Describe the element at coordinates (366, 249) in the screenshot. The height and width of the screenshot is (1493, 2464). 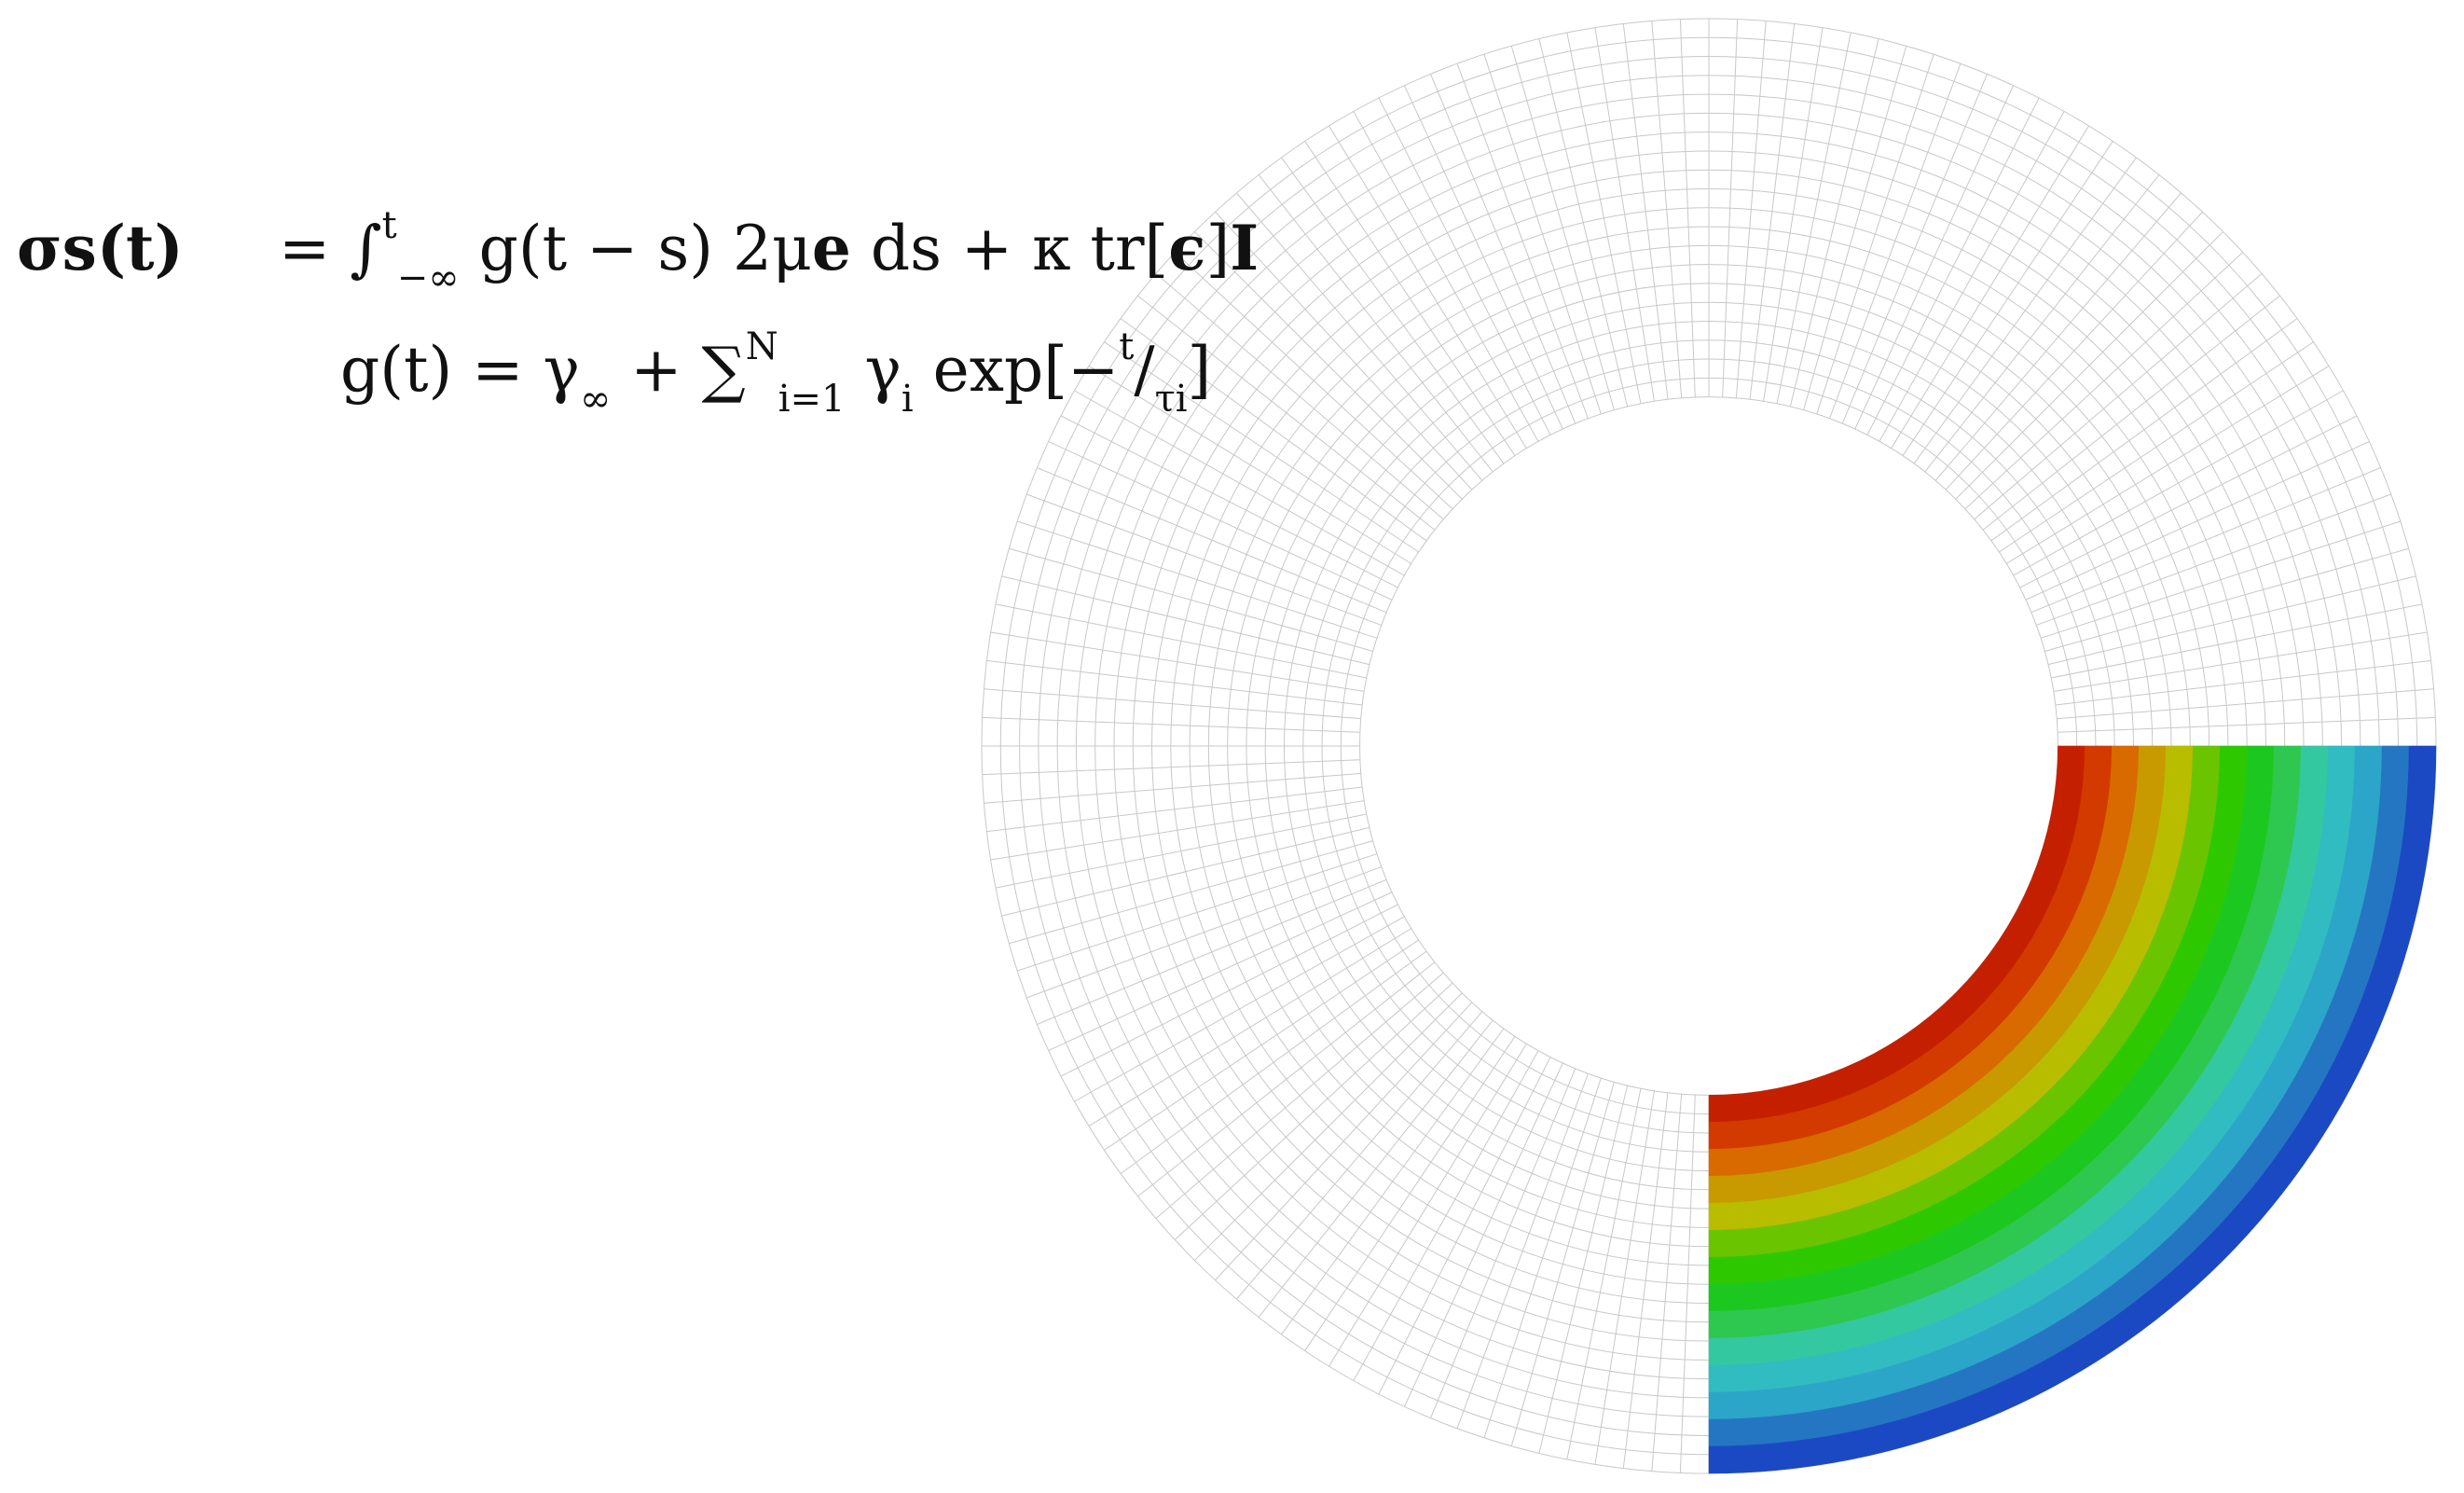
I see `integral-sign: ∫` at that location.